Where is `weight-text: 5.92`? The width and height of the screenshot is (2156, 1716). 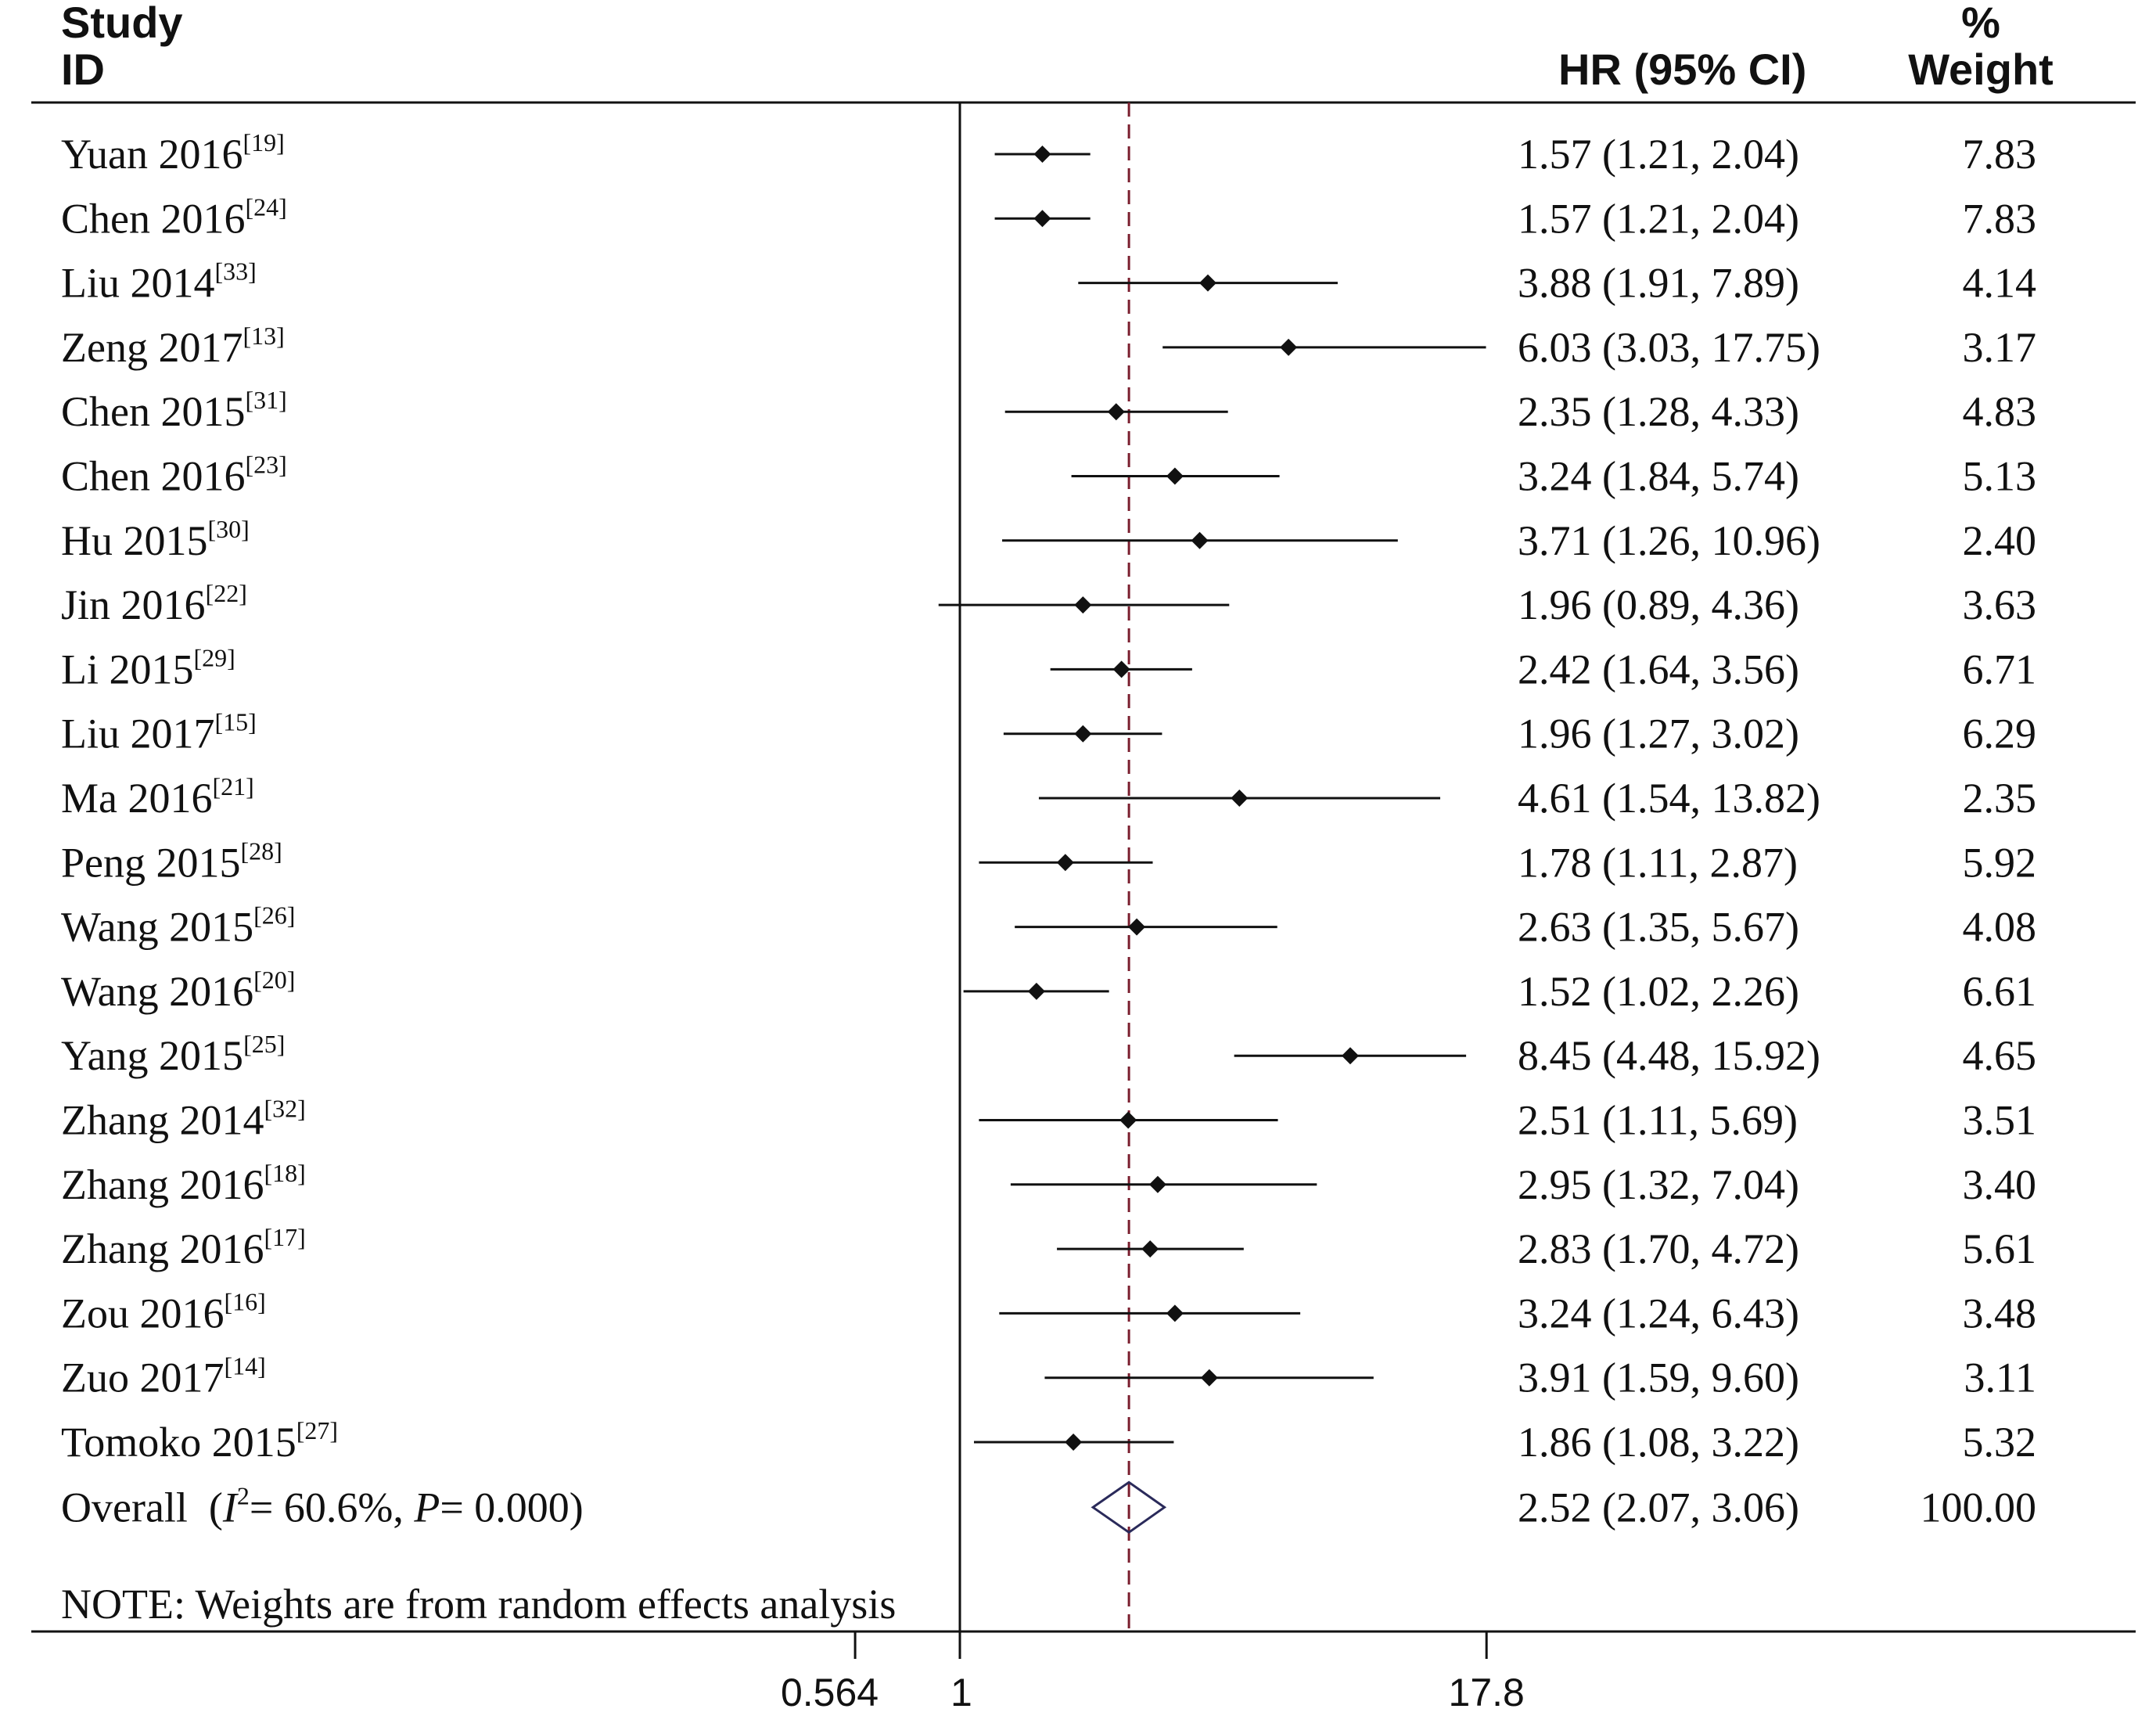 weight-text: 5.92 is located at coordinates (2000, 862).